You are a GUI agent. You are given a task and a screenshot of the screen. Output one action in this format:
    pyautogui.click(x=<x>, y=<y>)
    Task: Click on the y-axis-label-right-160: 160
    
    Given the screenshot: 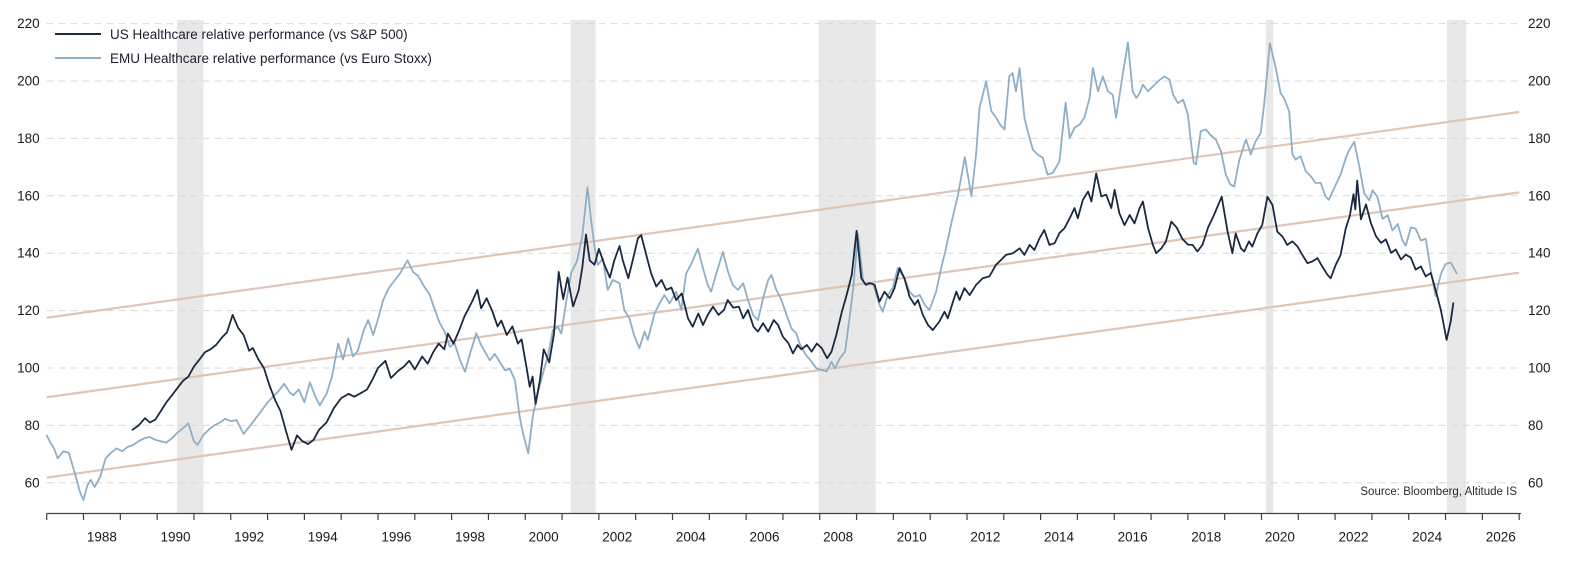 What is the action you would take?
    pyautogui.click(x=1539, y=195)
    